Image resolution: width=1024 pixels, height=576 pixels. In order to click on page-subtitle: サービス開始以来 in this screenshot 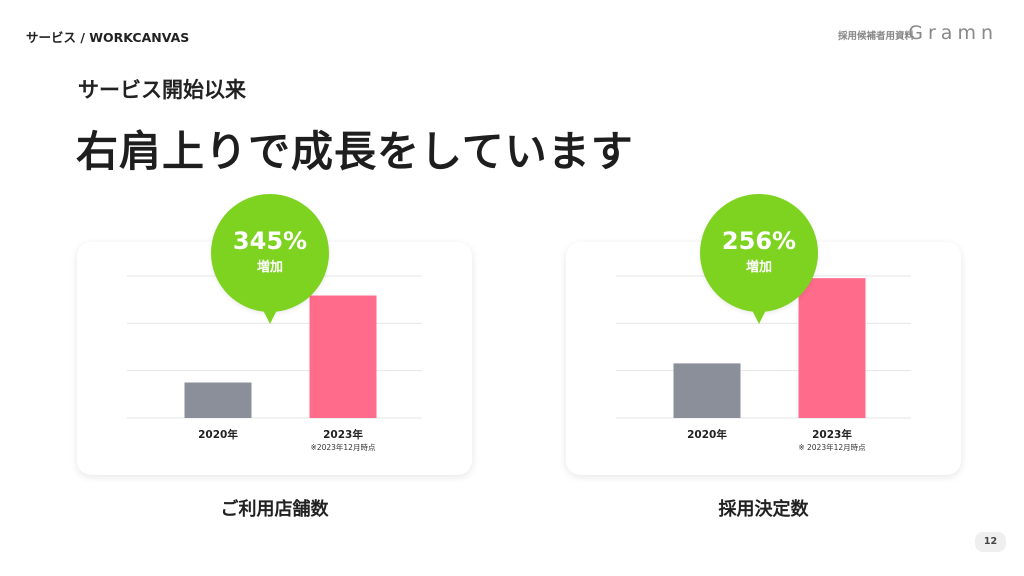, I will do `click(162, 90)`.